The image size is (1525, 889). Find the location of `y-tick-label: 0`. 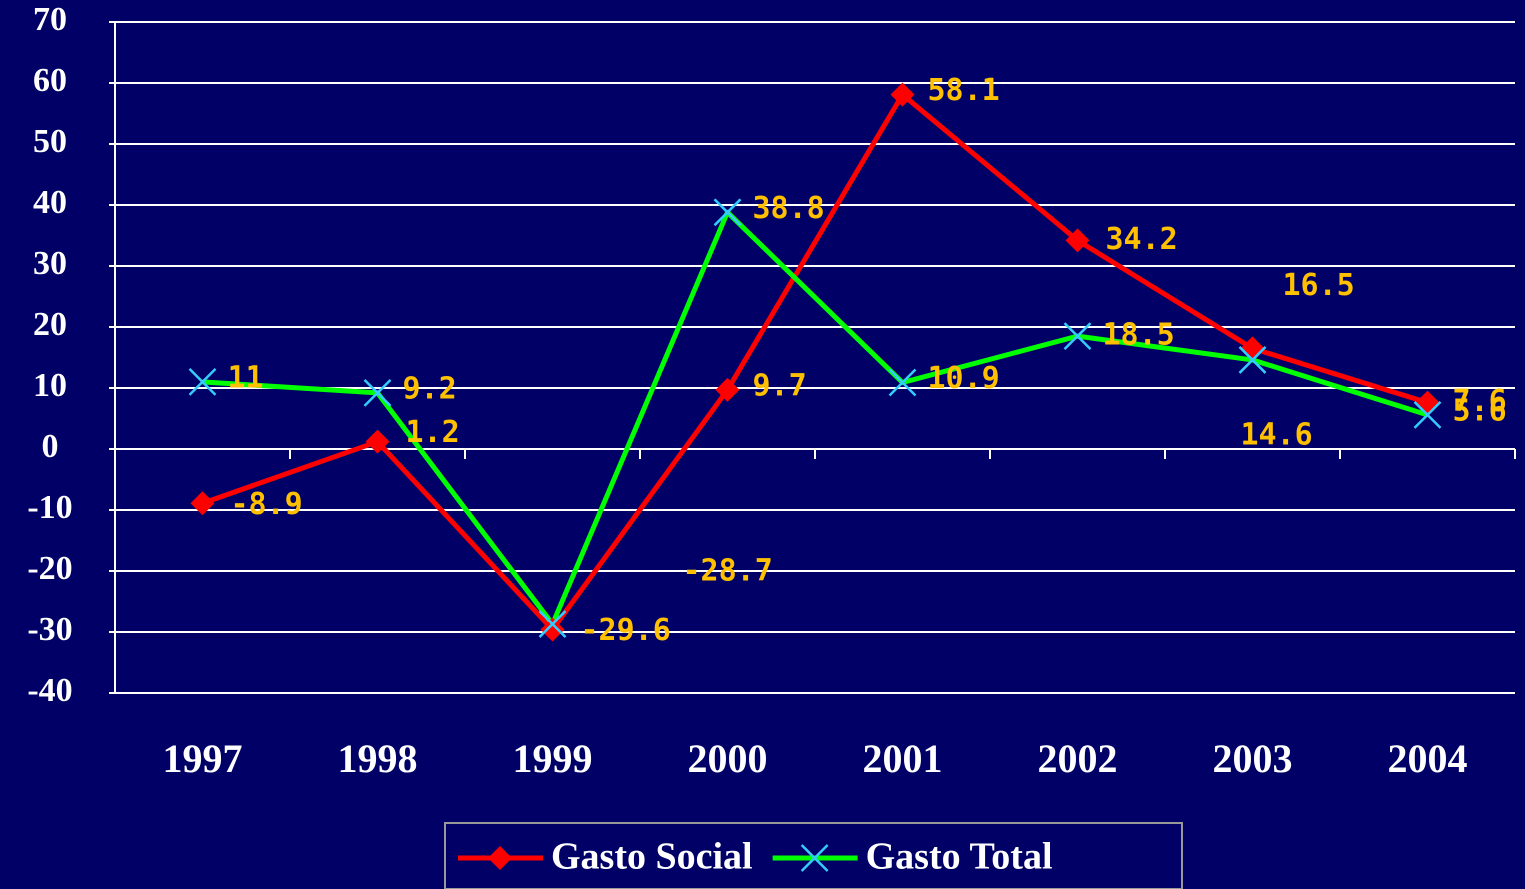

y-tick-label: 0 is located at coordinates (50, 446).